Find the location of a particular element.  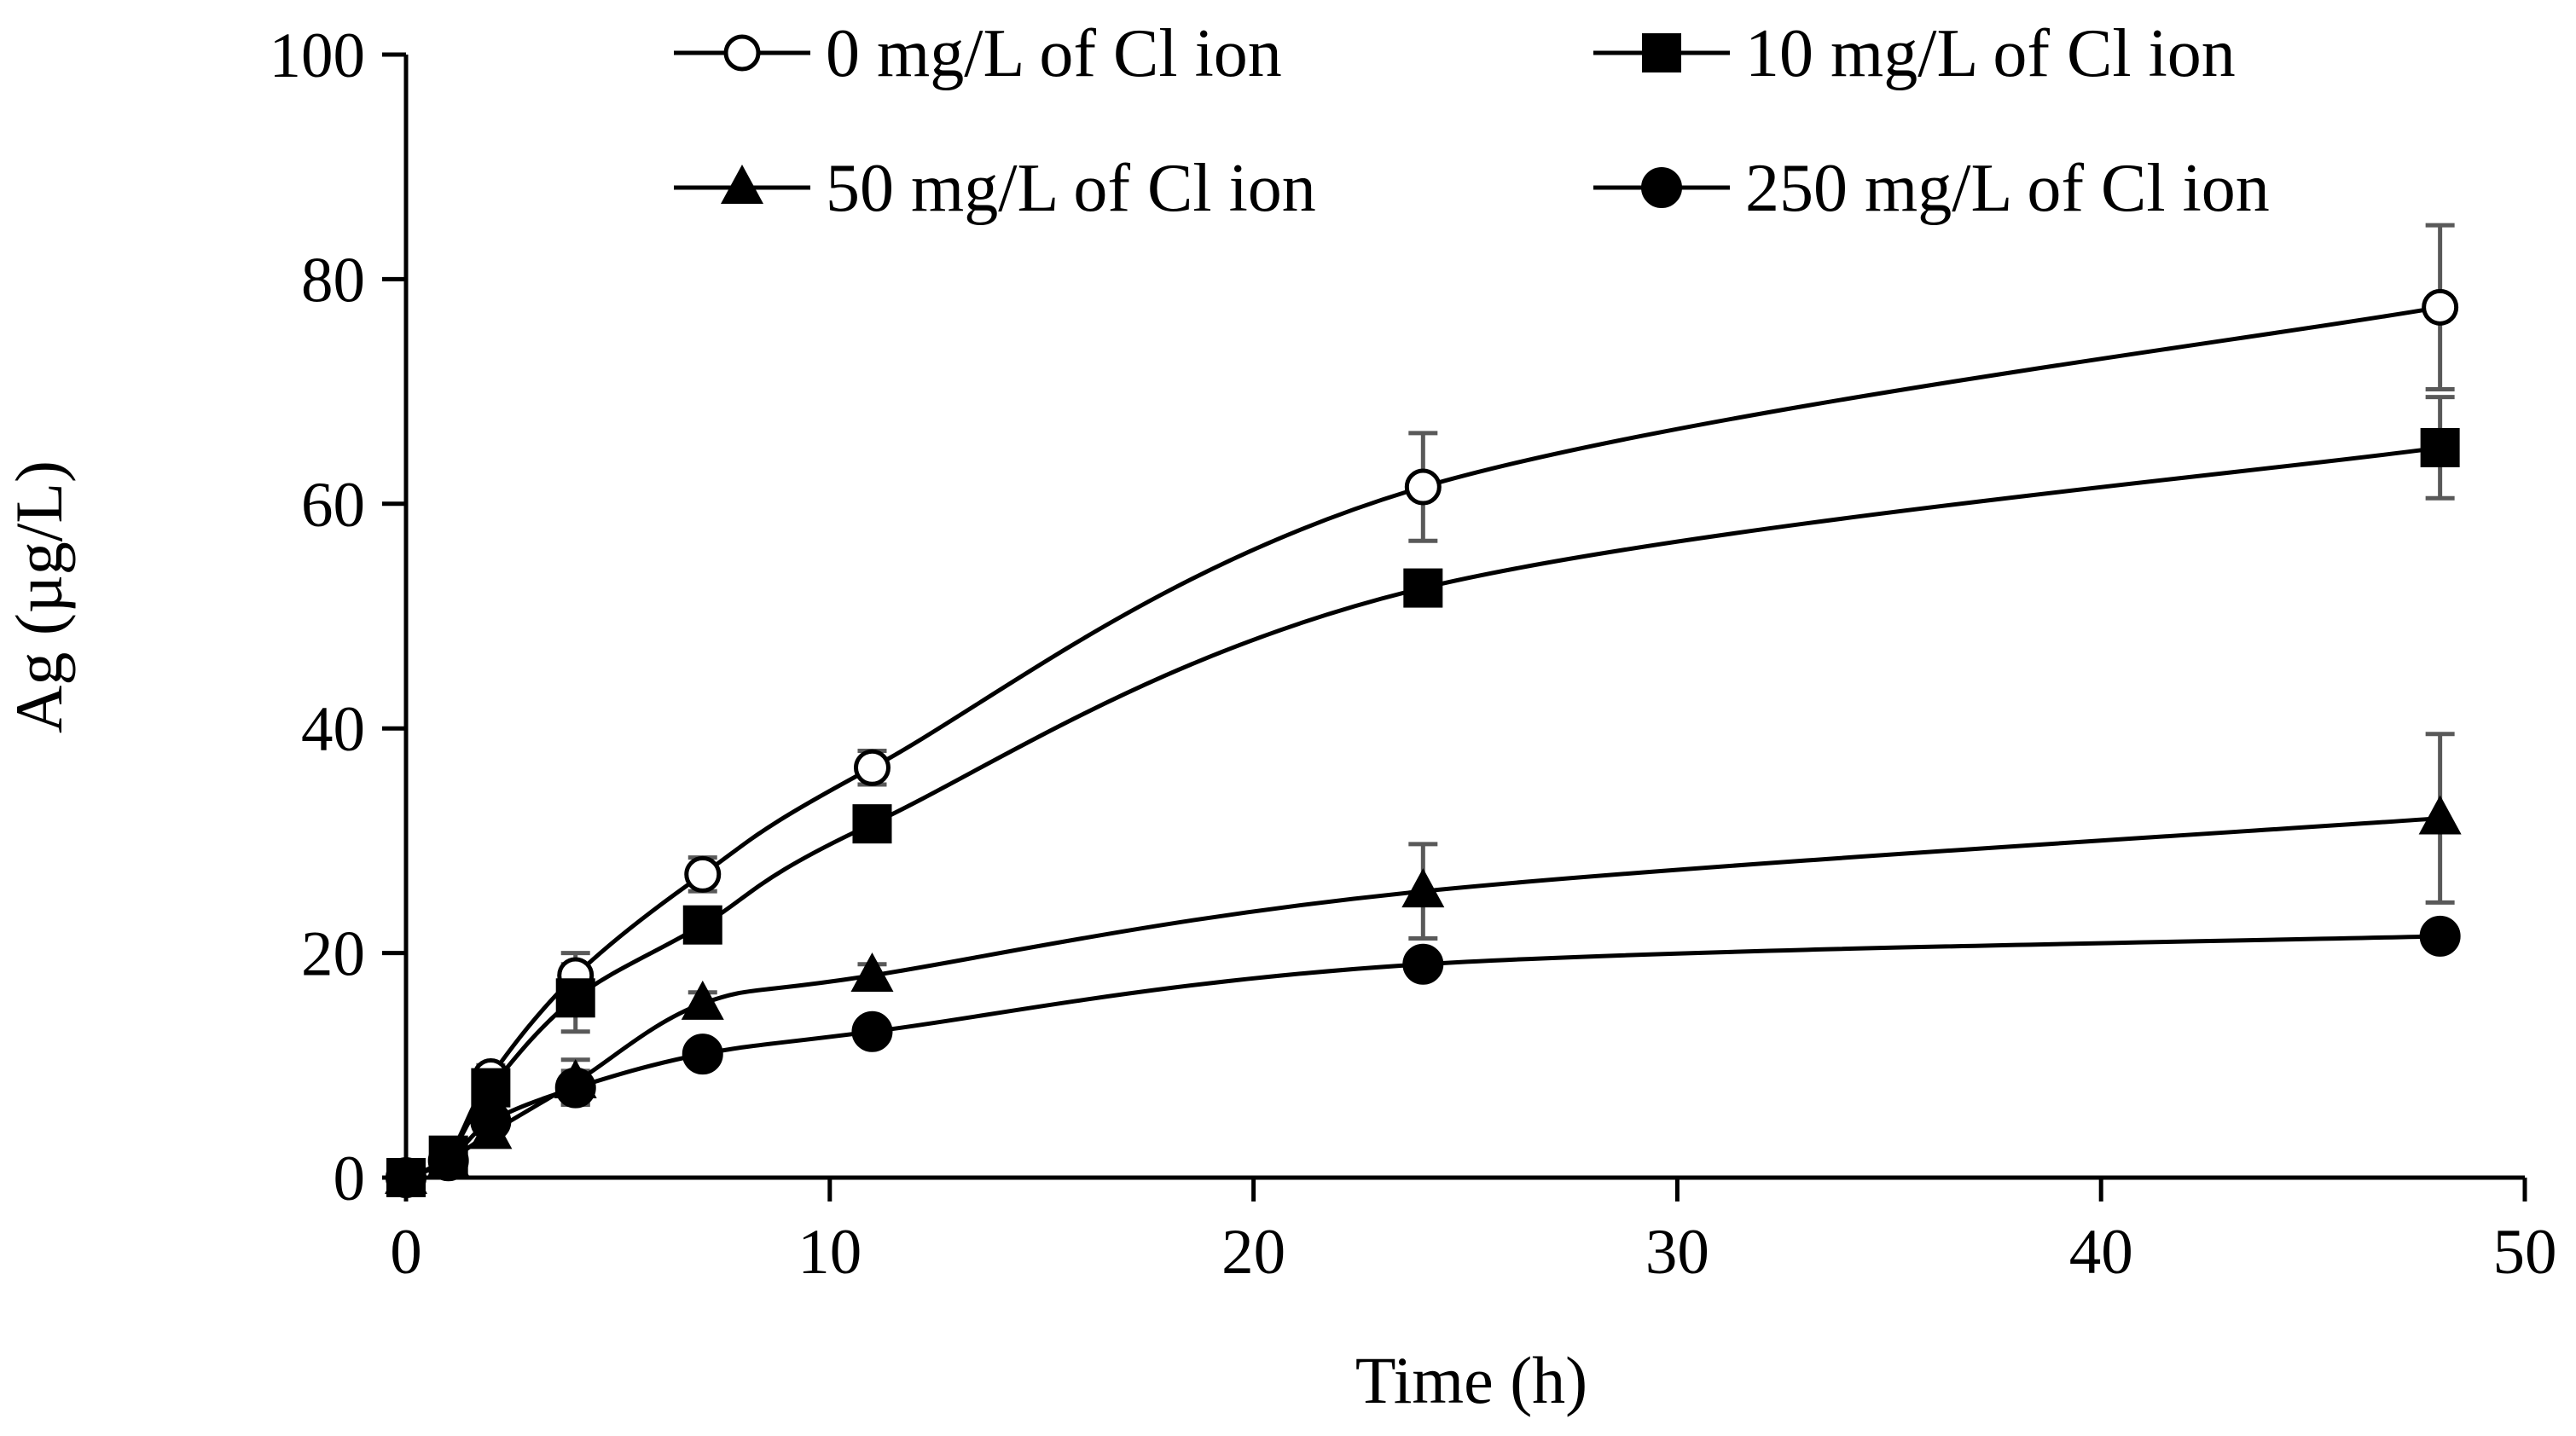

x-tick-label: 50 is located at coordinates (2525, 1252).